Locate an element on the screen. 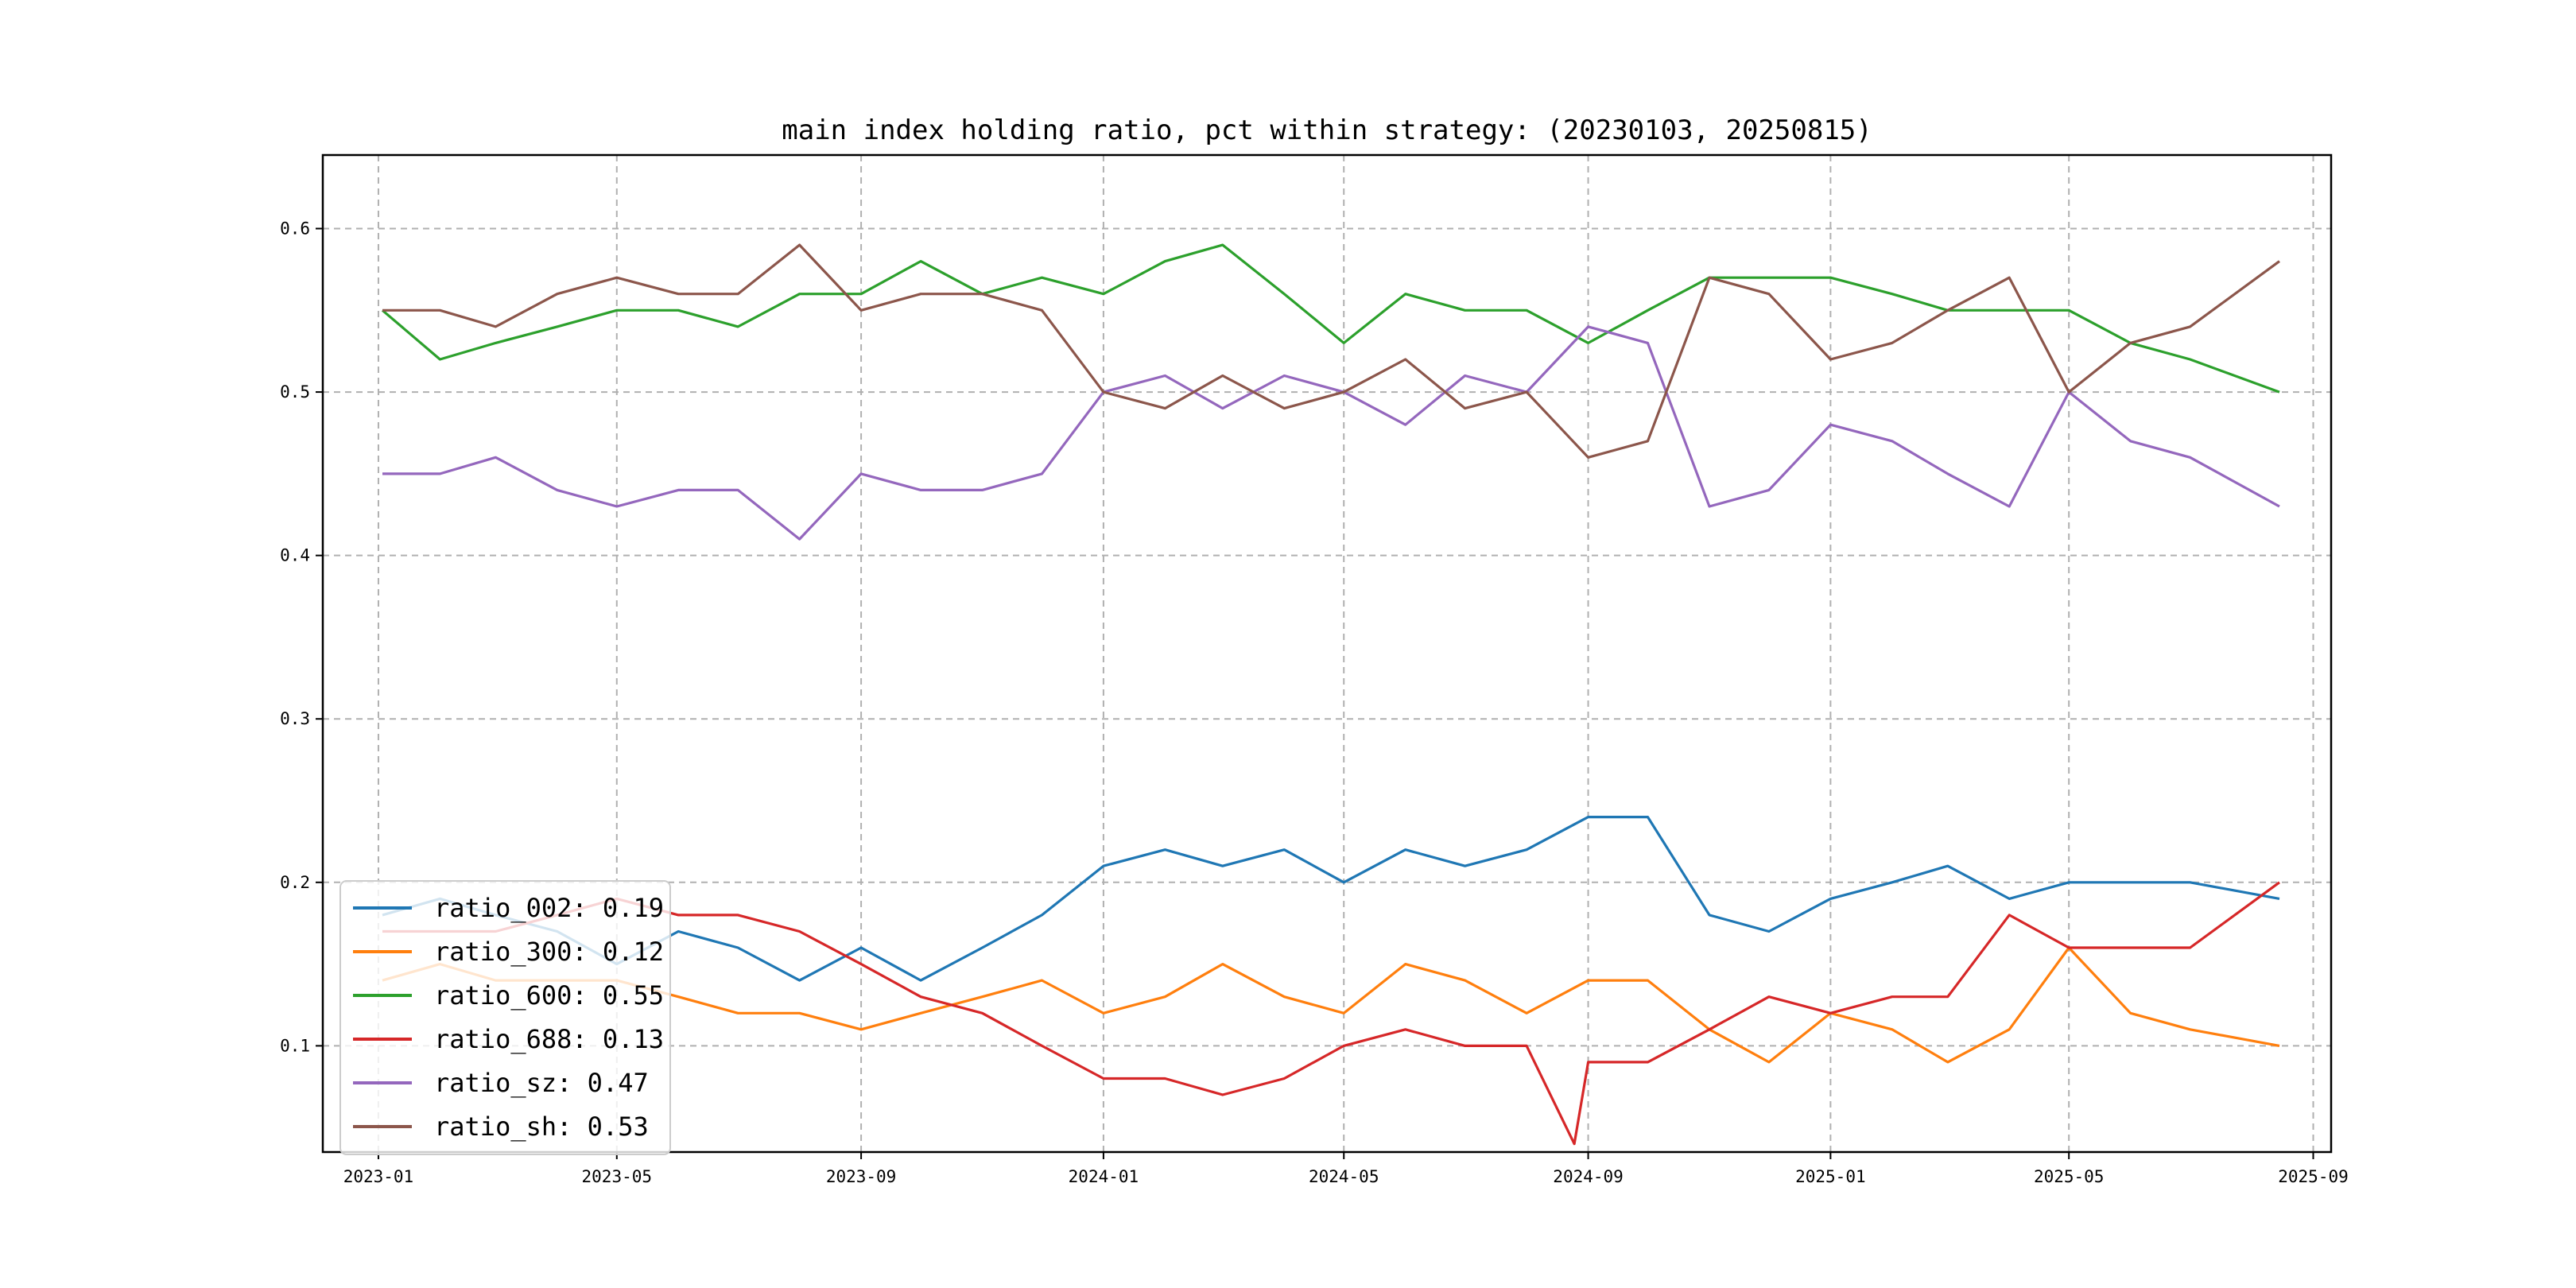 The width and height of the screenshot is (2576, 1288). x-tick-label: 2025-09 is located at coordinates (2314, 1176).